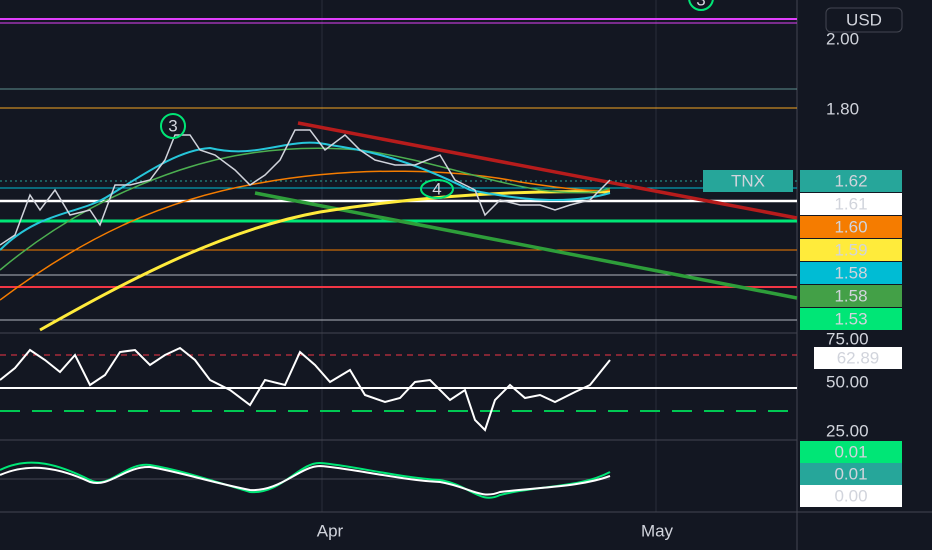 This screenshot has width=932, height=550. What do you see at coordinates (847, 430) in the screenshot?
I see `rsi-tick-label: 25.00` at bounding box center [847, 430].